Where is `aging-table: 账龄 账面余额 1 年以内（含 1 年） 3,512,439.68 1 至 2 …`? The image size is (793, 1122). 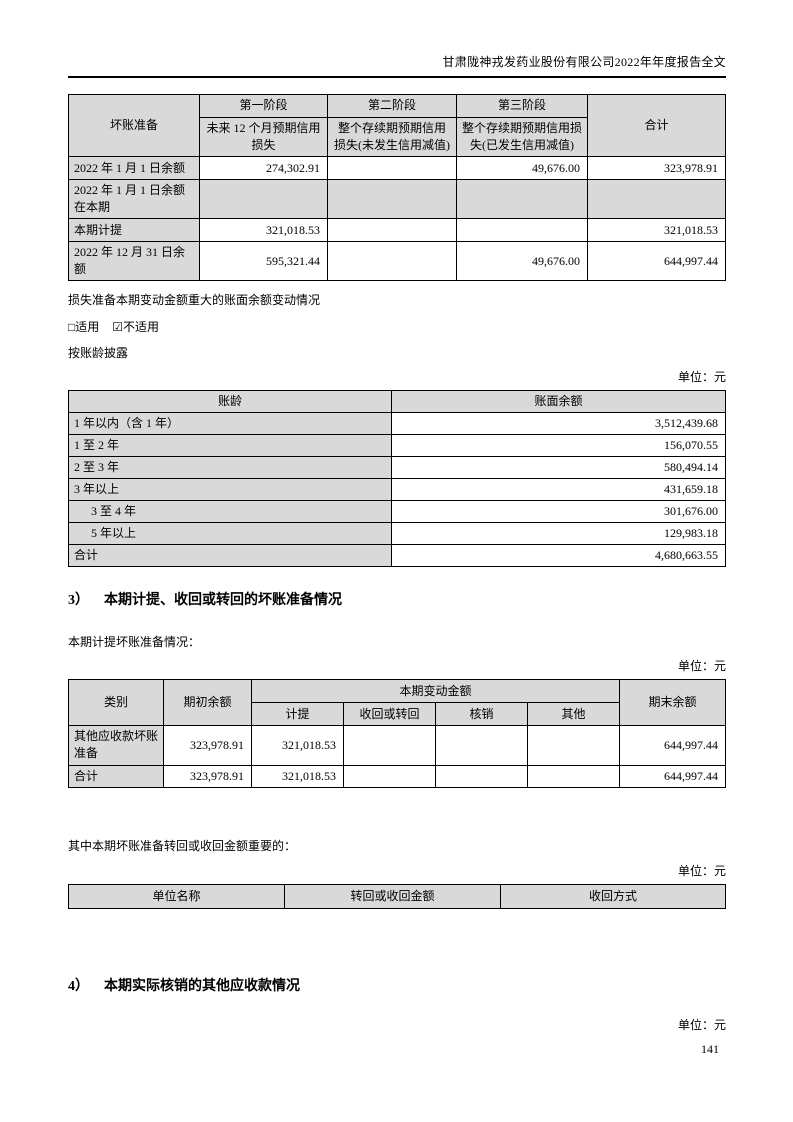 aging-table: 账龄 账面余额 1 年以内（含 1 年） 3,512,439.68 1 至 2 … is located at coordinates (397, 479).